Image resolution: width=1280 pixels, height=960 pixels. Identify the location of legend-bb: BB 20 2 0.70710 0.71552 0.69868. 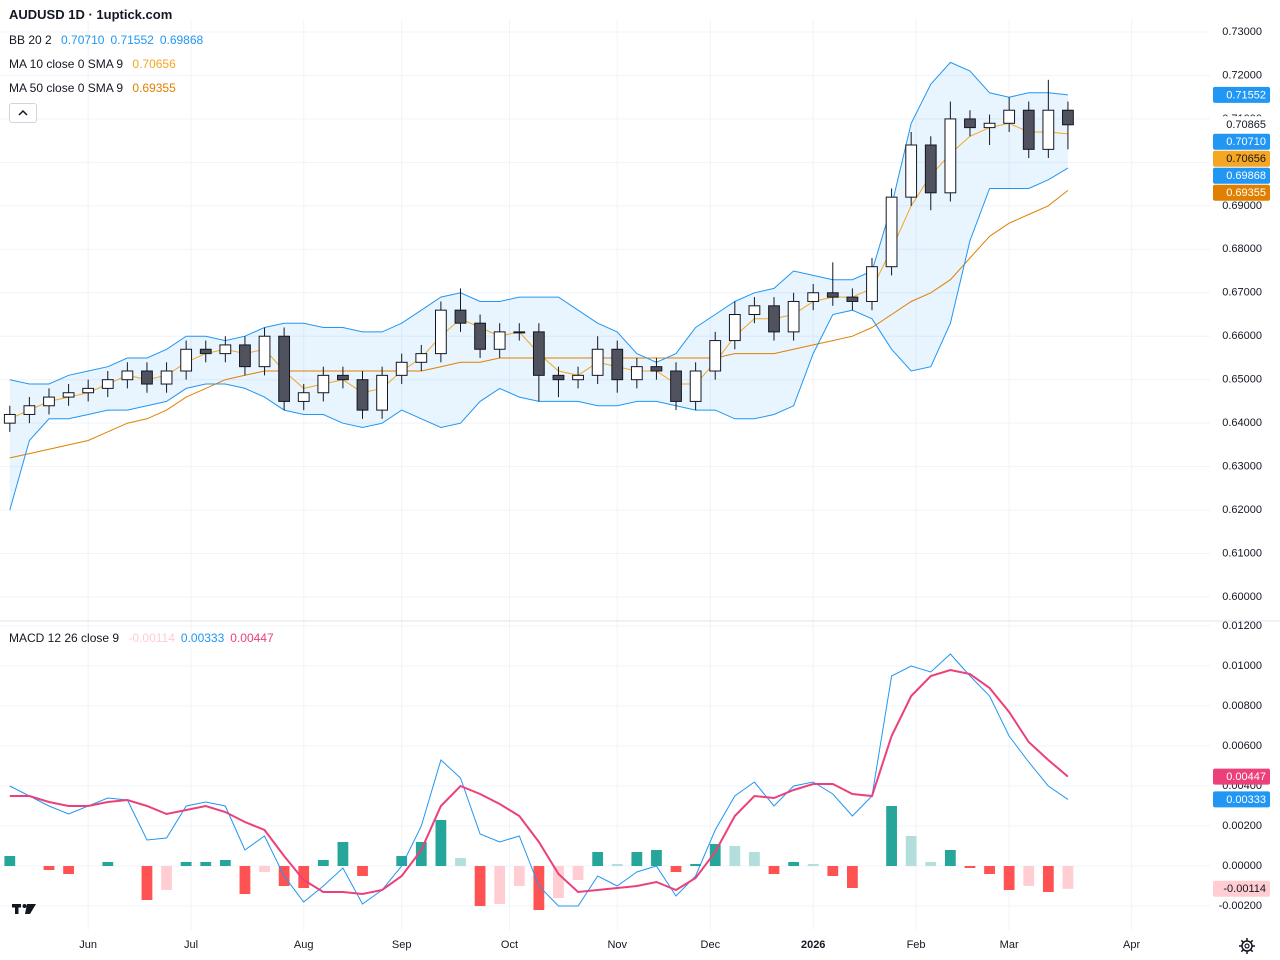
(109, 40).